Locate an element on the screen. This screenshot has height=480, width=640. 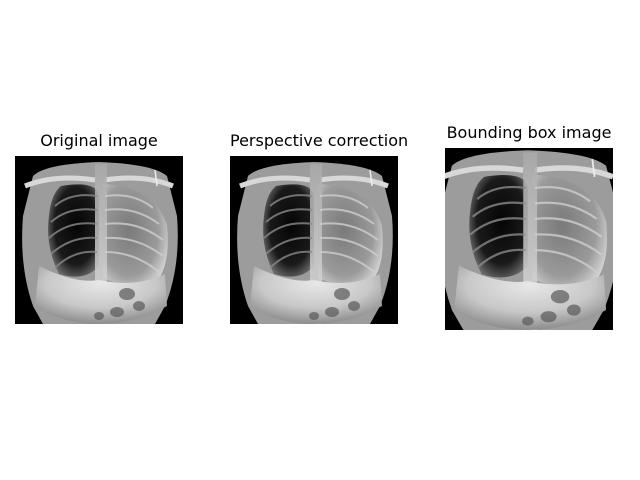
panel-title: Original image is located at coordinates (99, 140).